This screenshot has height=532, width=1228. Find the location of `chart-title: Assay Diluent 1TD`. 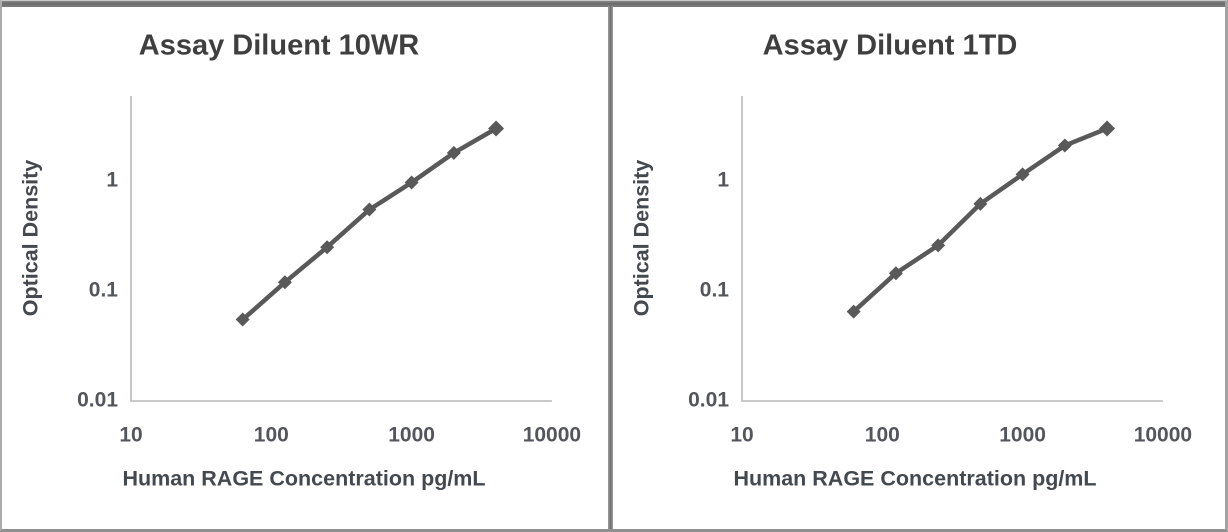

chart-title: Assay Diluent 1TD is located at coordinates (890, 46).